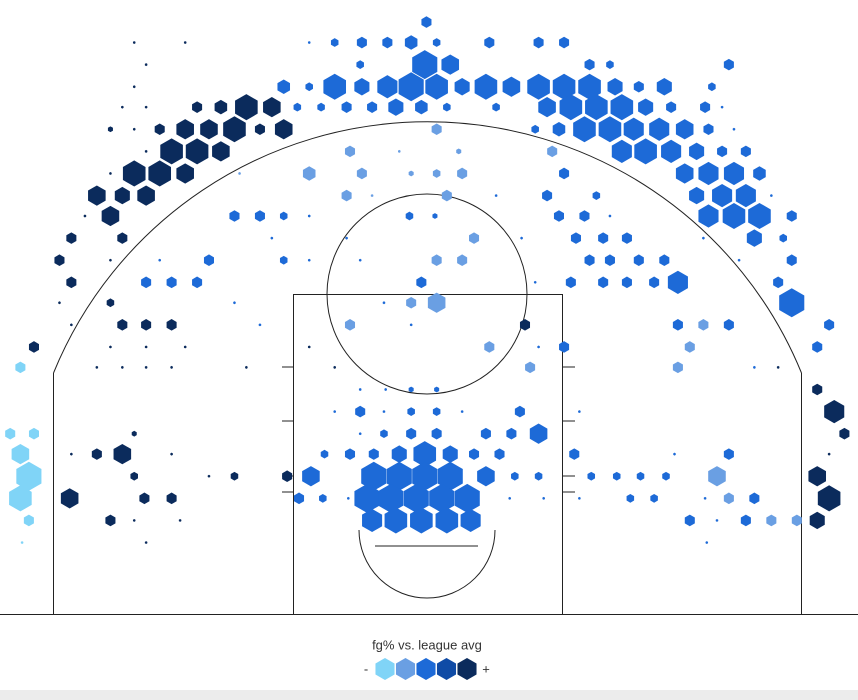 The width and height of the screenshot is (858, 700). What do you see at coordinates (405, 669) in the screenshot?
I see `legend-swatch` at bounding box center [405, 669].